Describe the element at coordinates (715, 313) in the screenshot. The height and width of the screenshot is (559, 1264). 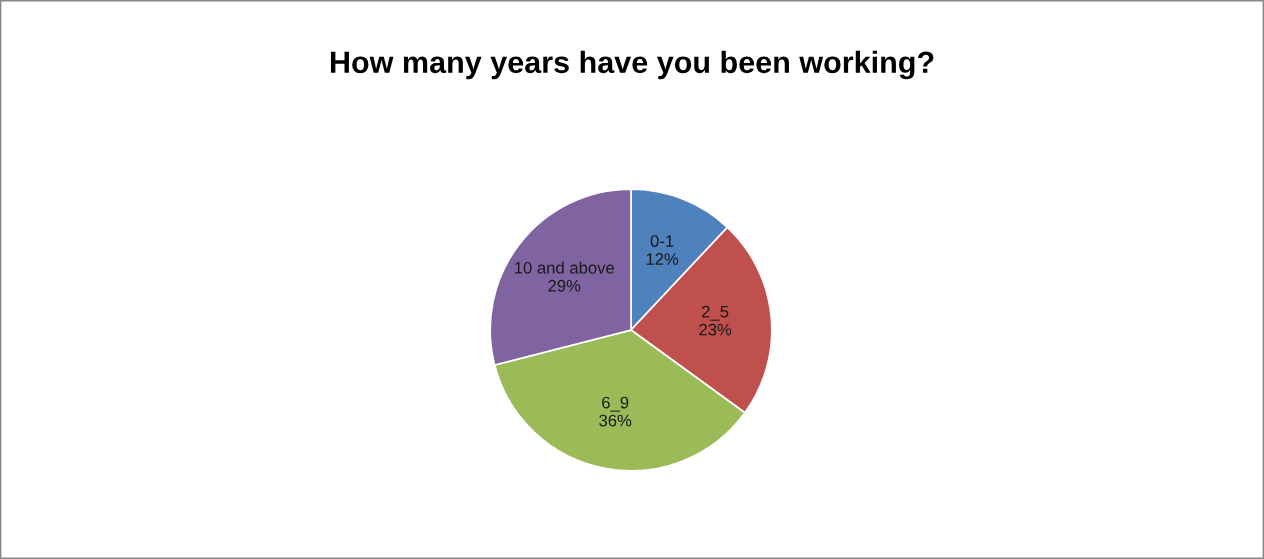
I see `slice-label: 2_5` at that location.